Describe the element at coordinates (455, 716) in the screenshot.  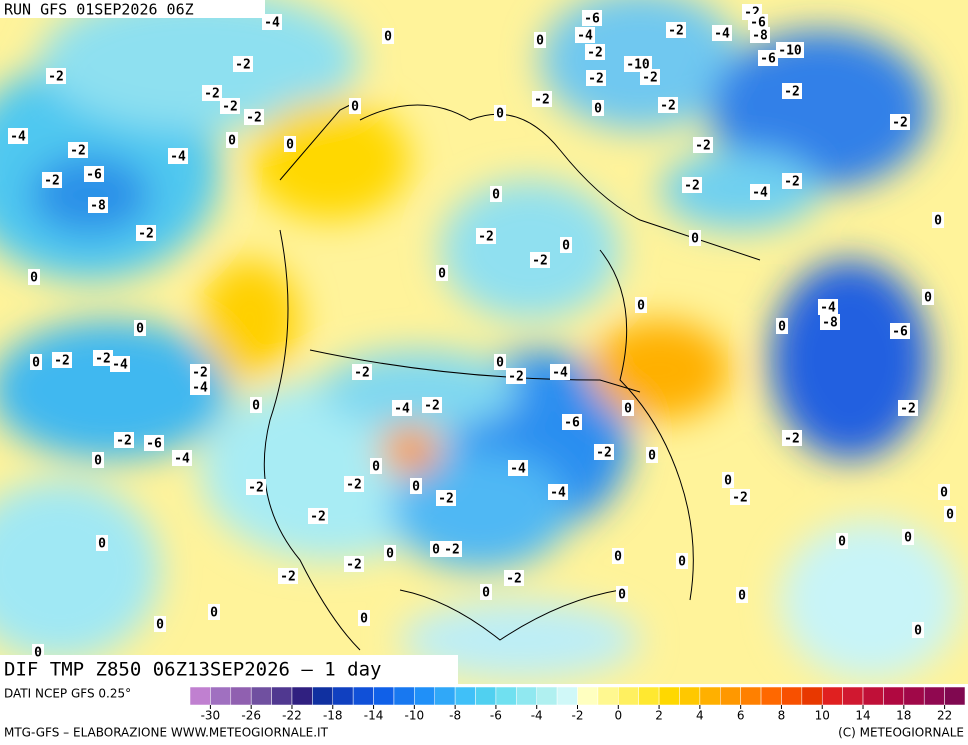
I see `colorbar-label: -8` at that location.